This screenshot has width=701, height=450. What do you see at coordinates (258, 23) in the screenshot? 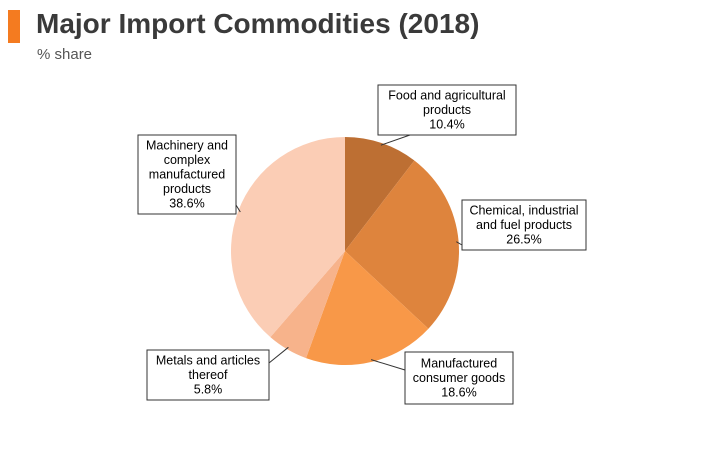
I see `chart-title: Major Import Commodities (2018)` at bounding box center [258, 23].